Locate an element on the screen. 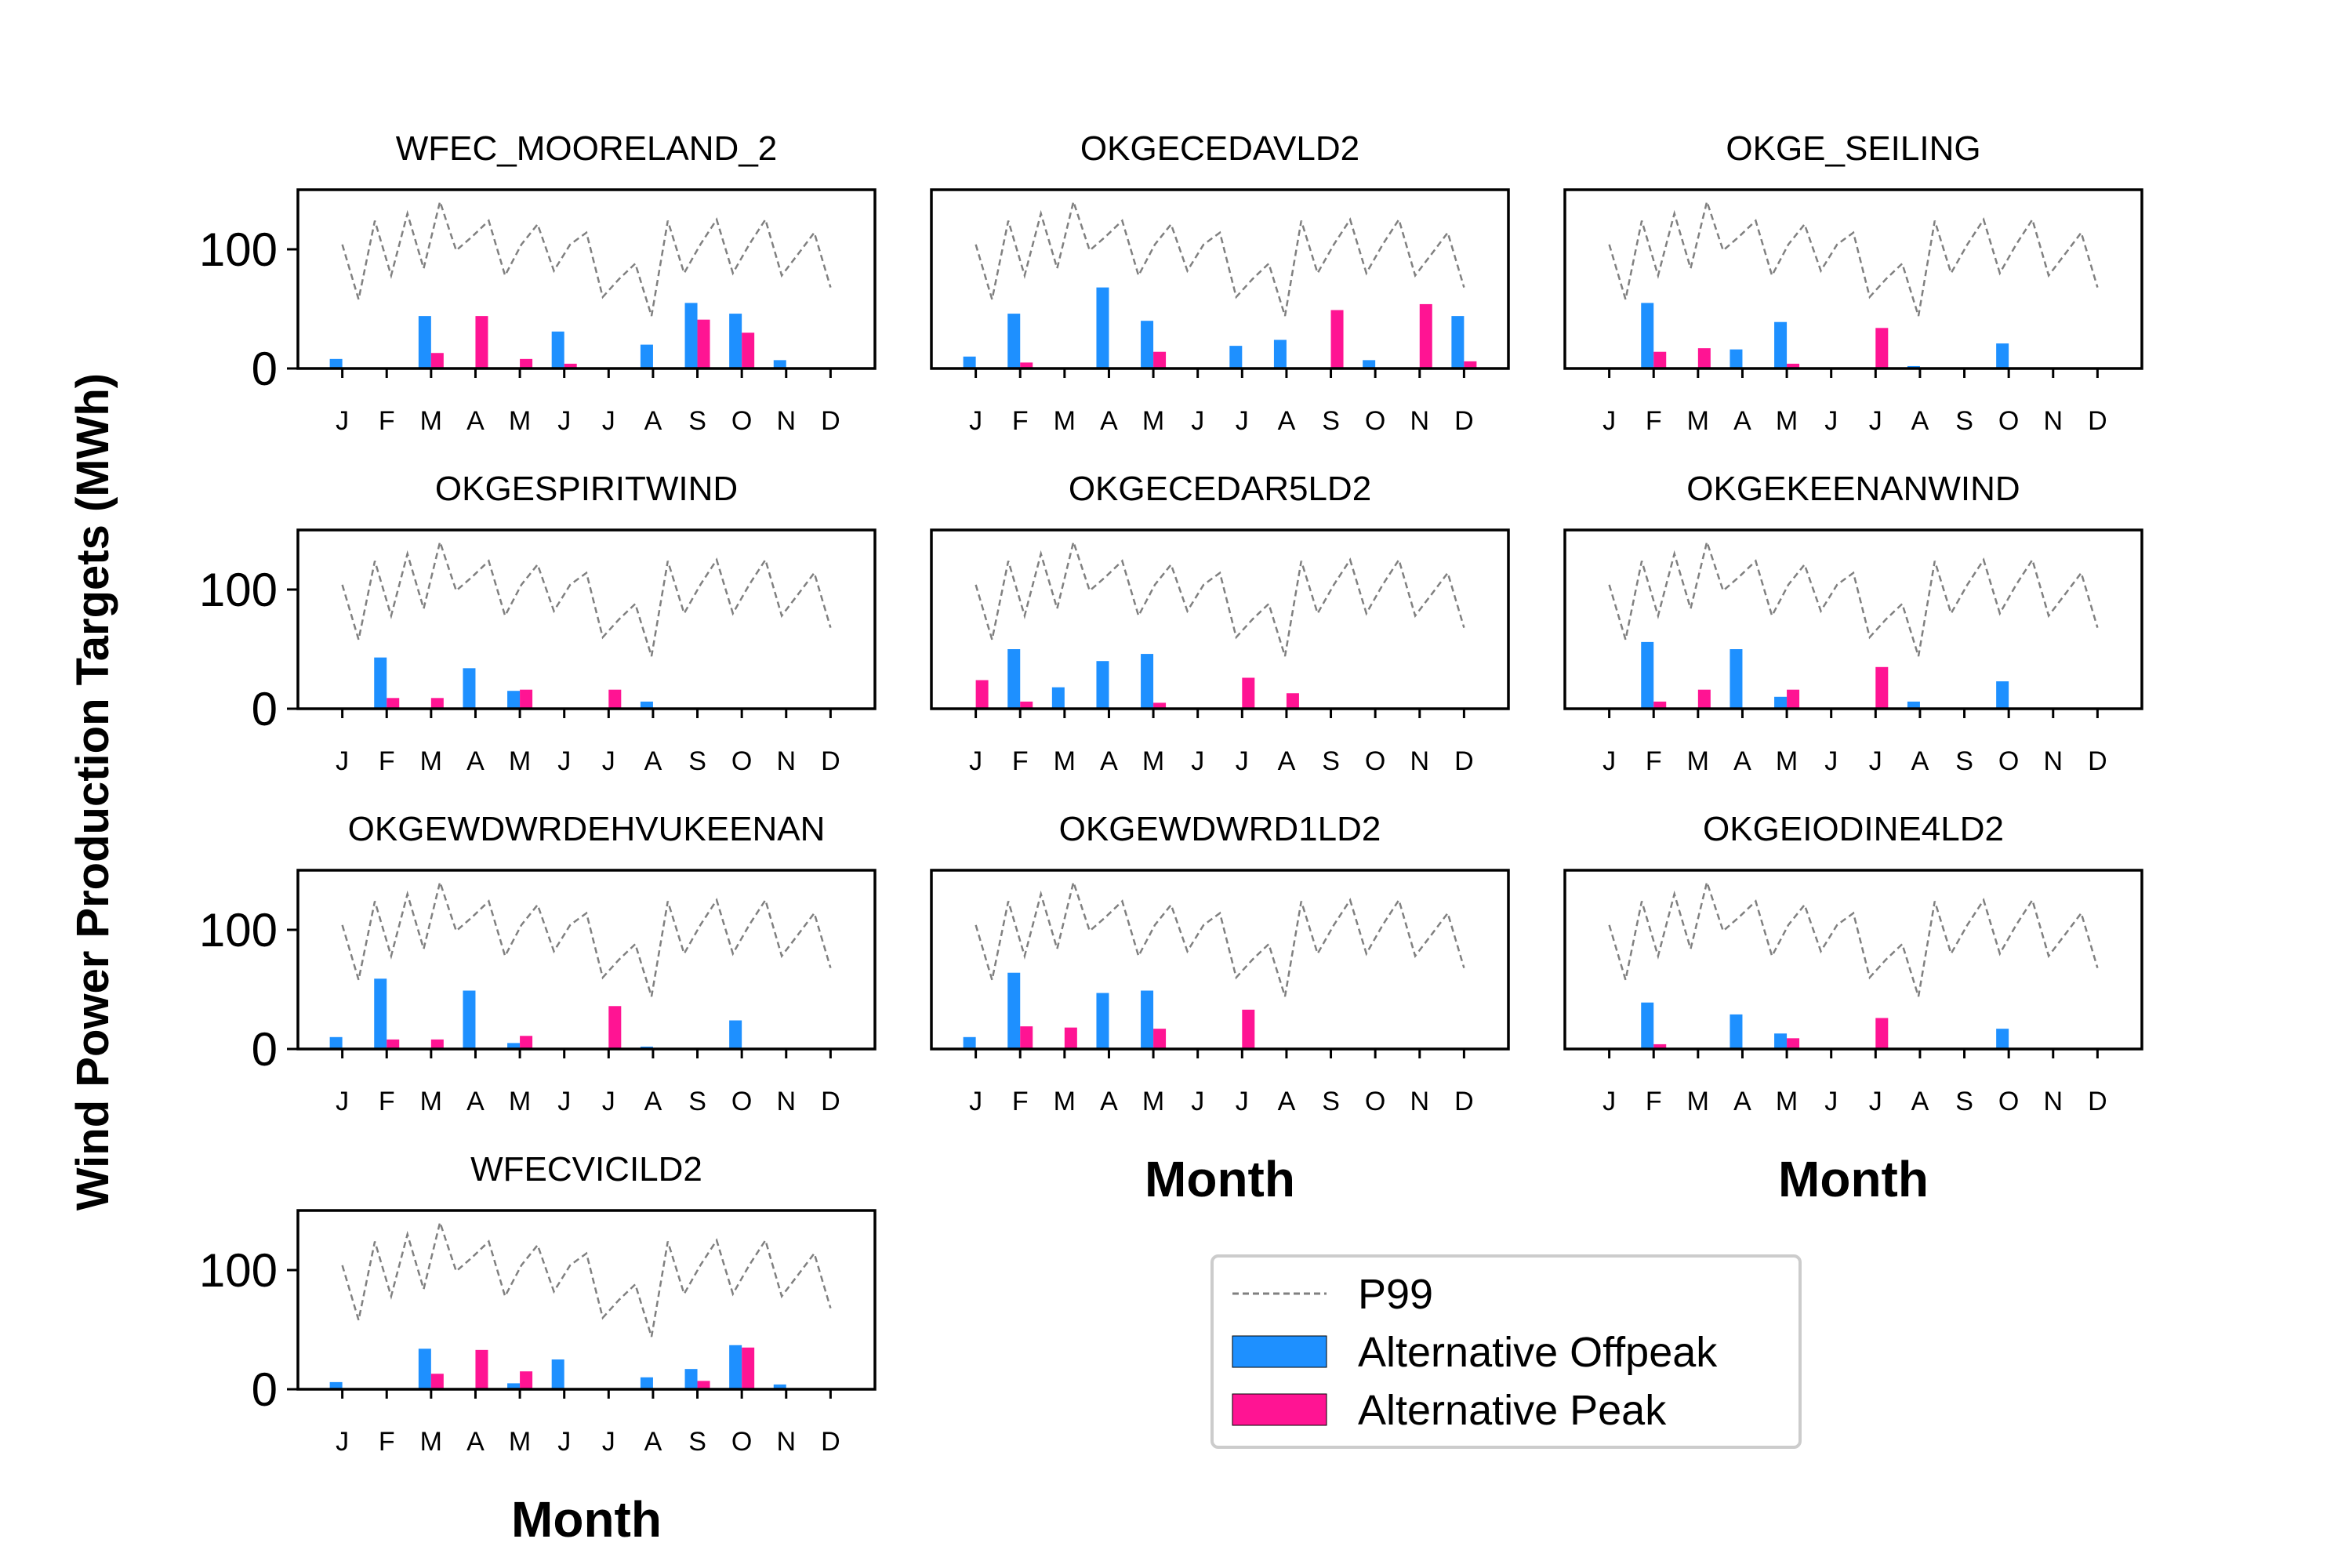 This screenshot has height=1568, width=2352. panel-title: OKGECEDAVLD2 is located at coordinates (1219, 148).